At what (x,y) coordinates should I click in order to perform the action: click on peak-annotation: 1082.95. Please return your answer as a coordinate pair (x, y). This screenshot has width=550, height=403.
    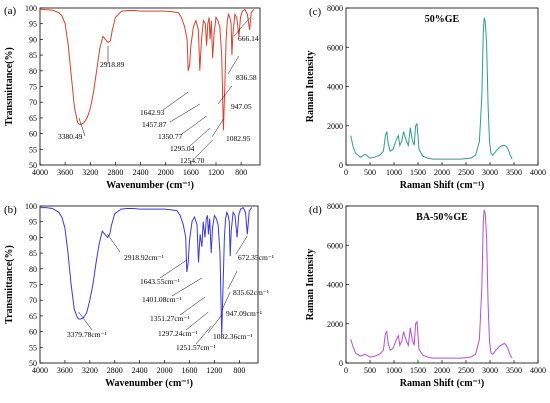
    Looking at the image, I should click on (238, 138).